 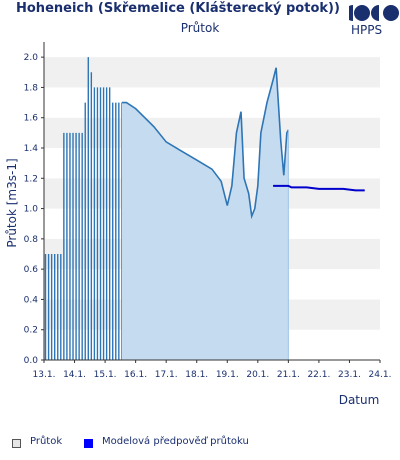 I want to click on x-tick-label: 23.1., so click(x=349, y=375).